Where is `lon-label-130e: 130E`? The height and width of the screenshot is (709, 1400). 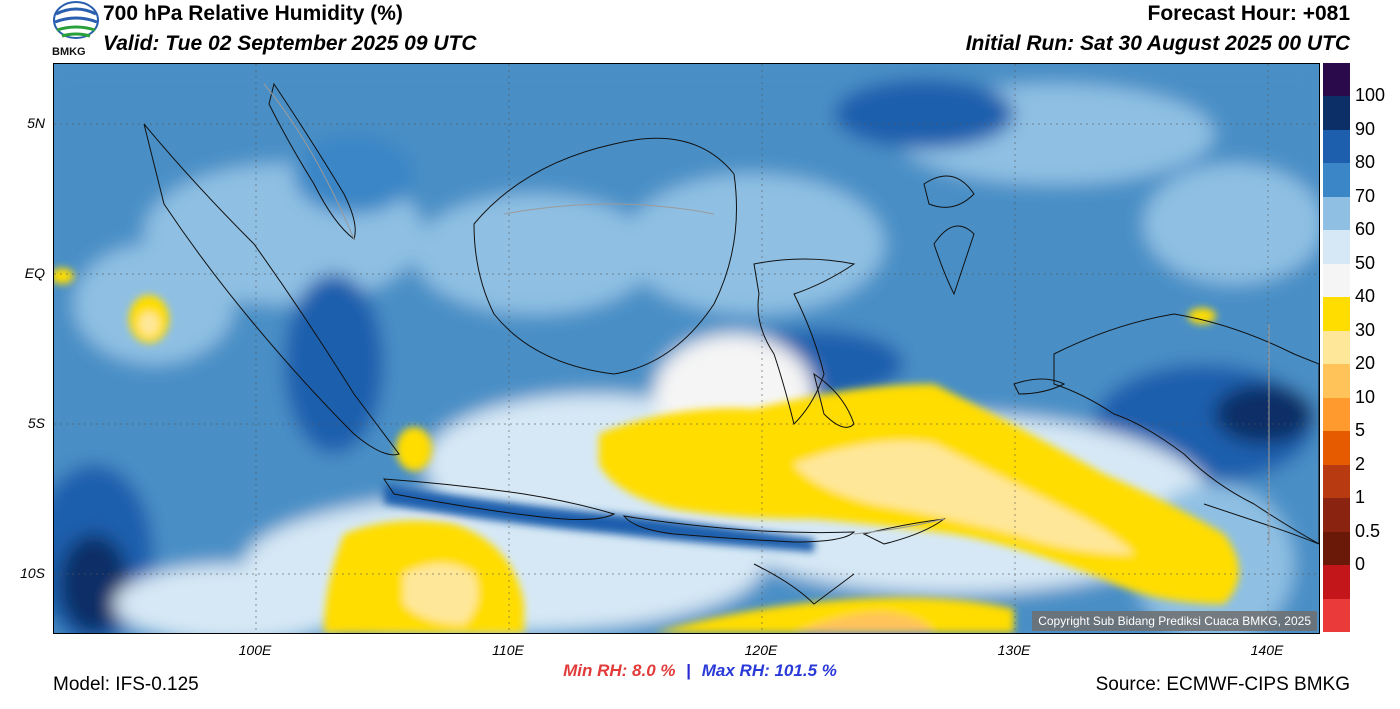
lon-label-130e: 130E is located at coordinates (1014, 650).